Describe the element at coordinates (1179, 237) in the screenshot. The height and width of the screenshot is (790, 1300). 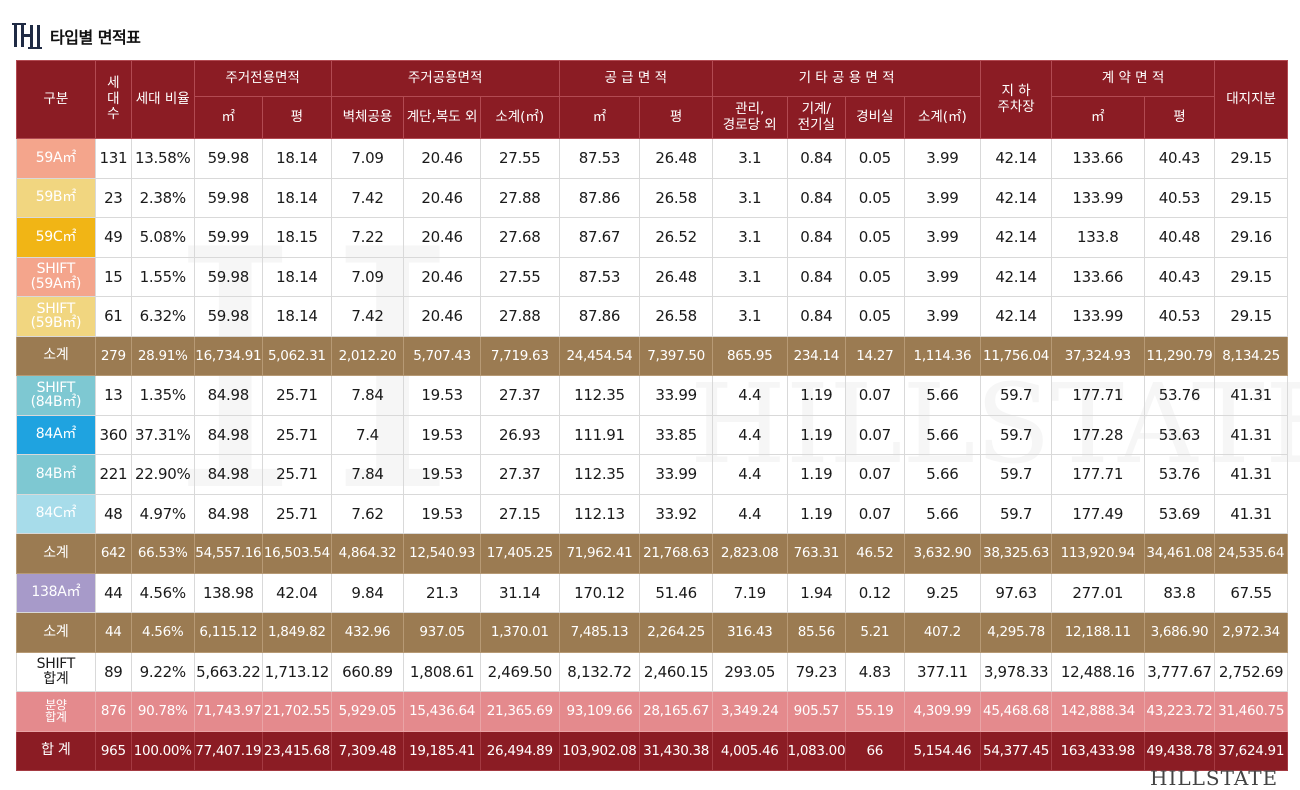
I see `table-cell: 40.48` at that location.